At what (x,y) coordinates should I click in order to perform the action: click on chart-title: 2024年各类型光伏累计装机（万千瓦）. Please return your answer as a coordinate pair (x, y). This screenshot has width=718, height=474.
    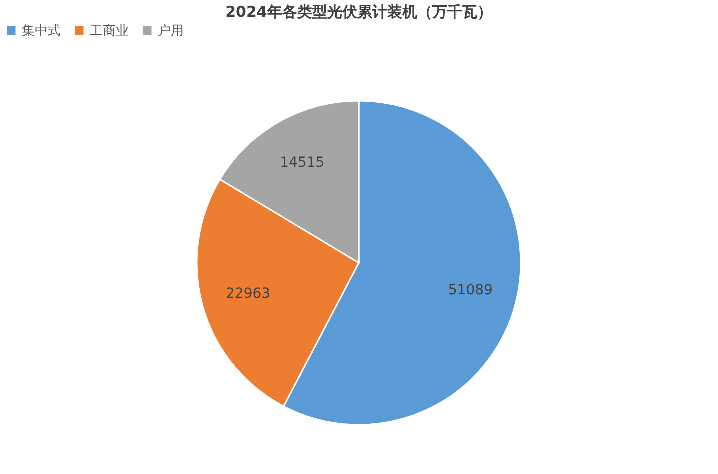
    Looking at the image, I should click on (359, 12).